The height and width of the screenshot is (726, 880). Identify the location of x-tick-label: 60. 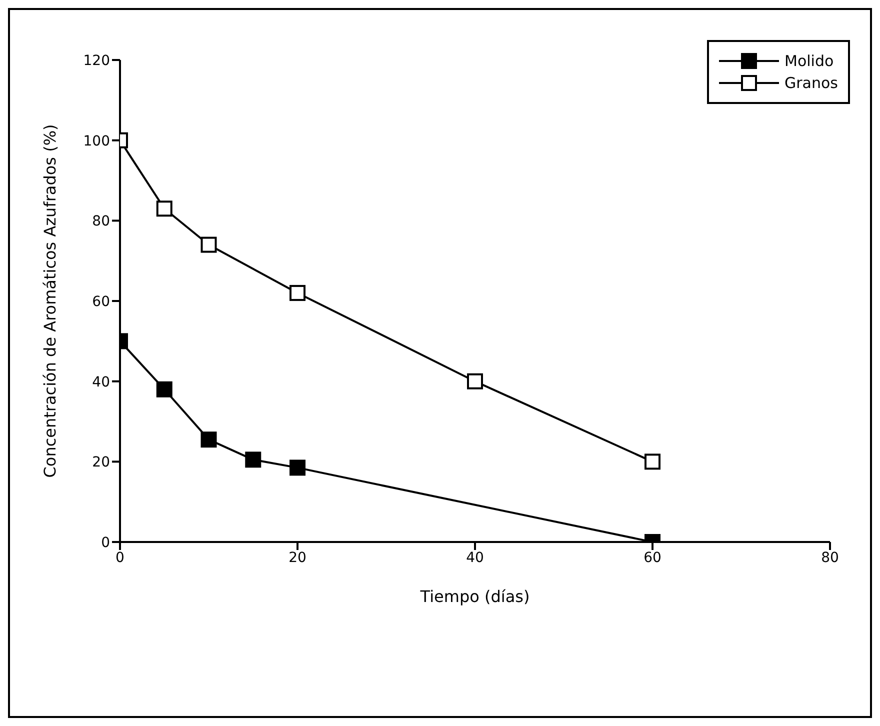
(653, 558).